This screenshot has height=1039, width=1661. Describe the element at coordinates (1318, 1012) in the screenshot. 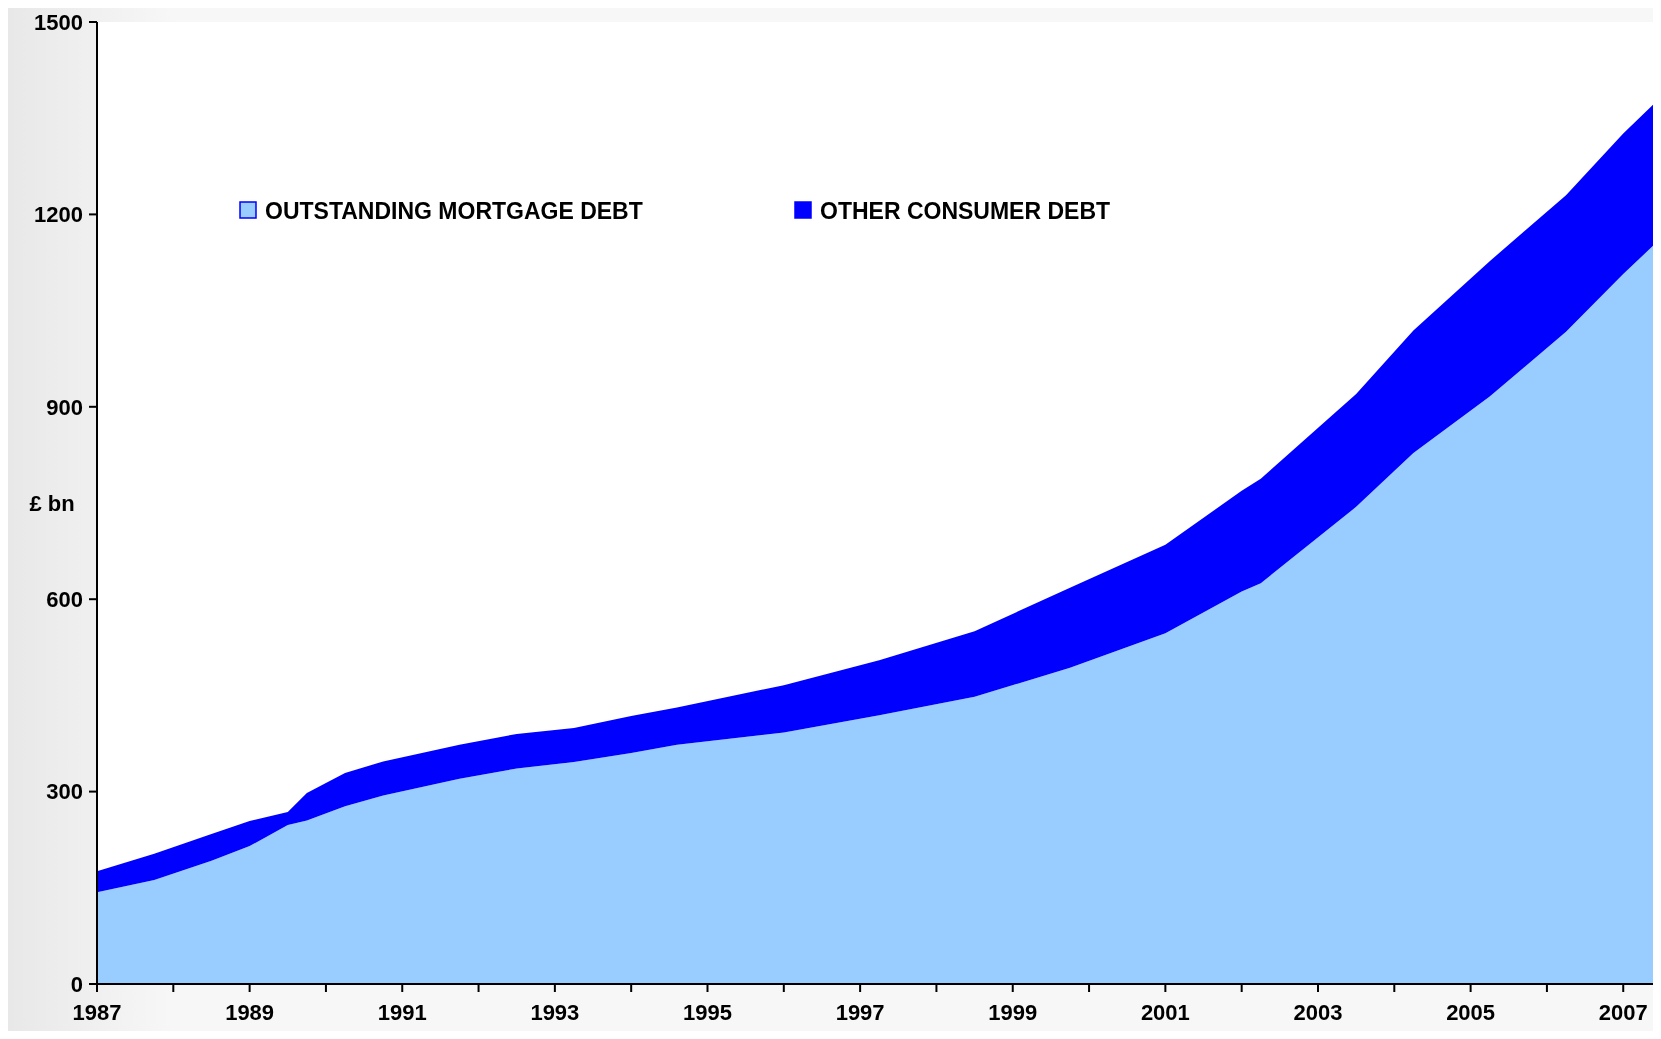

I see `x-tick-label: 2003` at that location.